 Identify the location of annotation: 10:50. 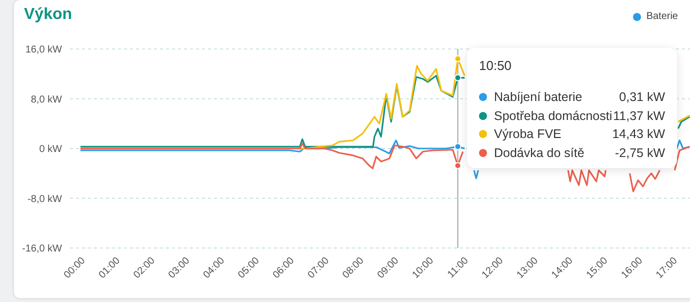
(495, 65).